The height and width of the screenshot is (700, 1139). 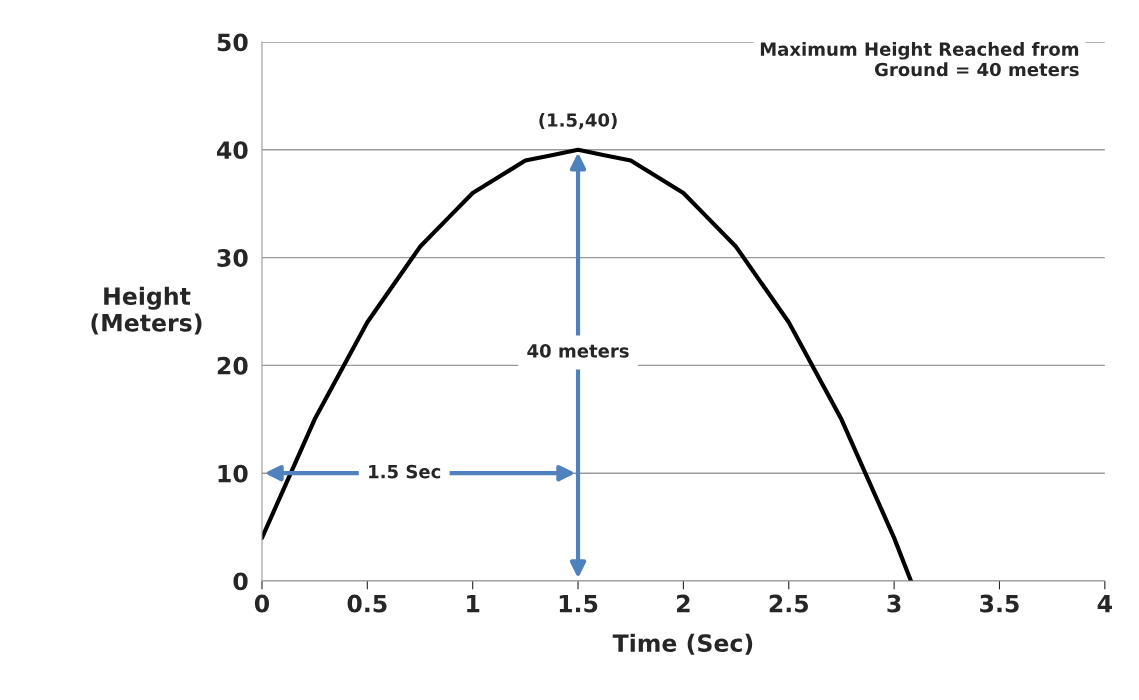 I want to click on x-tick-label: 4, so click(x=1104, y=603).